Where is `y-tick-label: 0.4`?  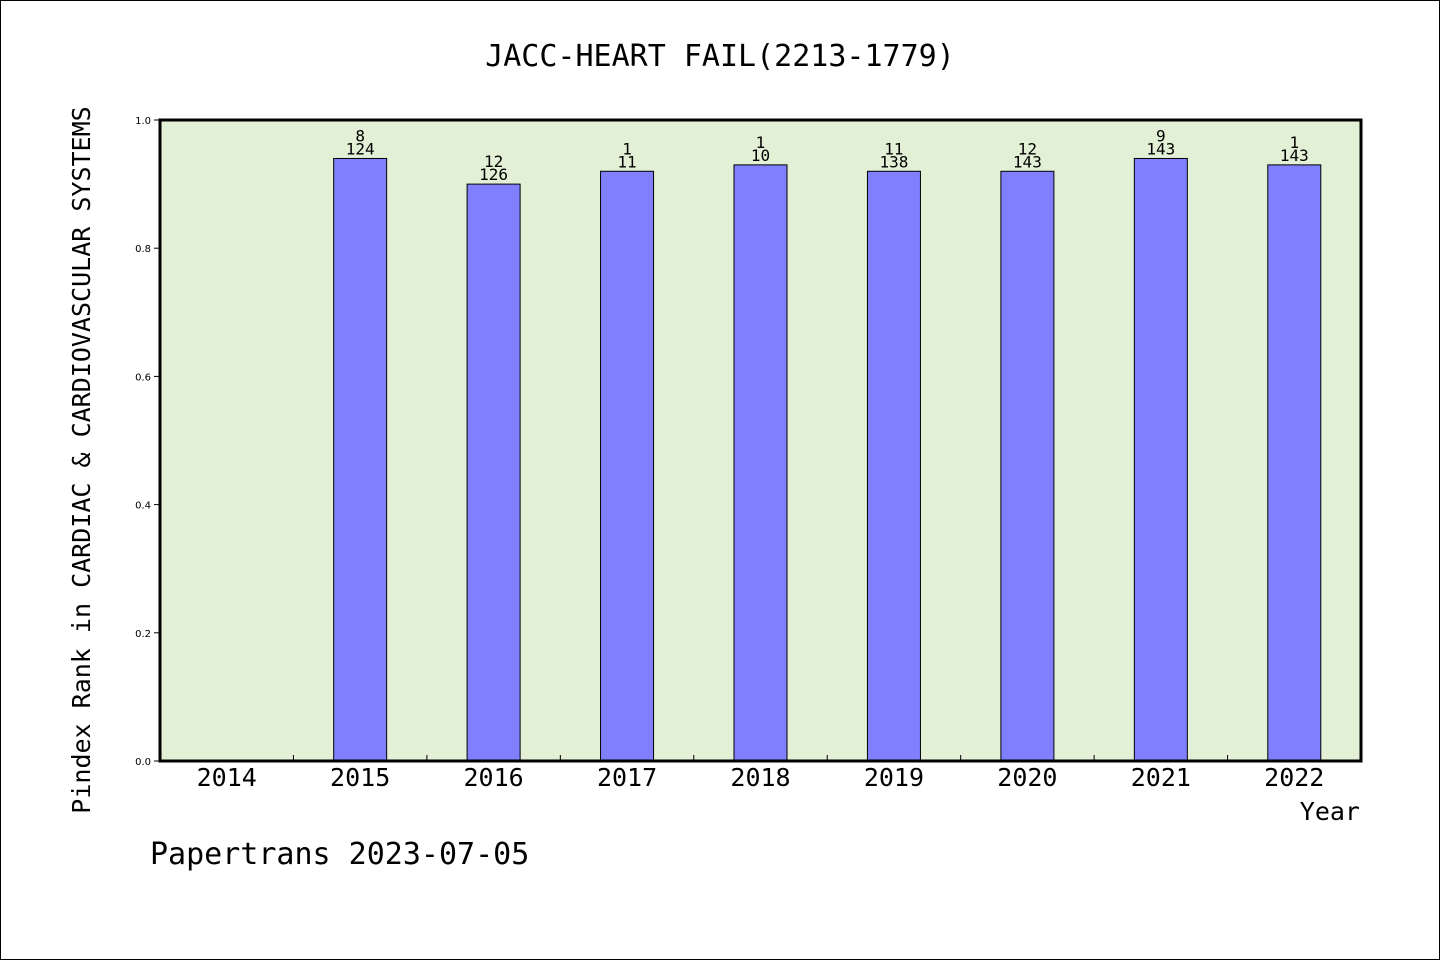 y-tick-label: 0.4 is located at coordinates (143, 506).